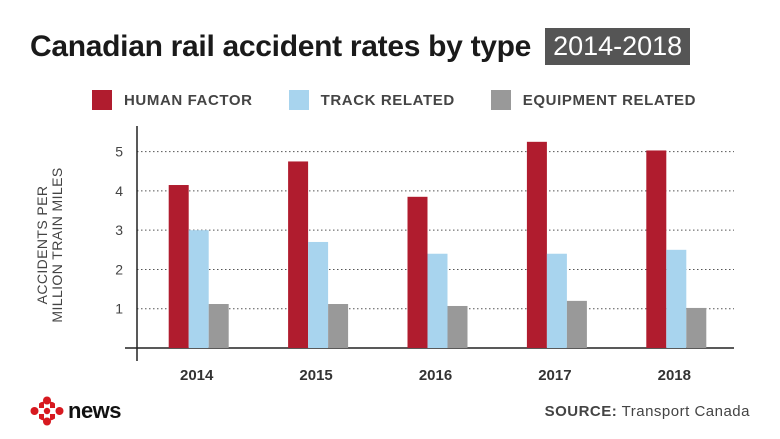 The height and width of the screenshot is (439, 780). I want to click on source-label: SOURCE:, so click(581, 411).